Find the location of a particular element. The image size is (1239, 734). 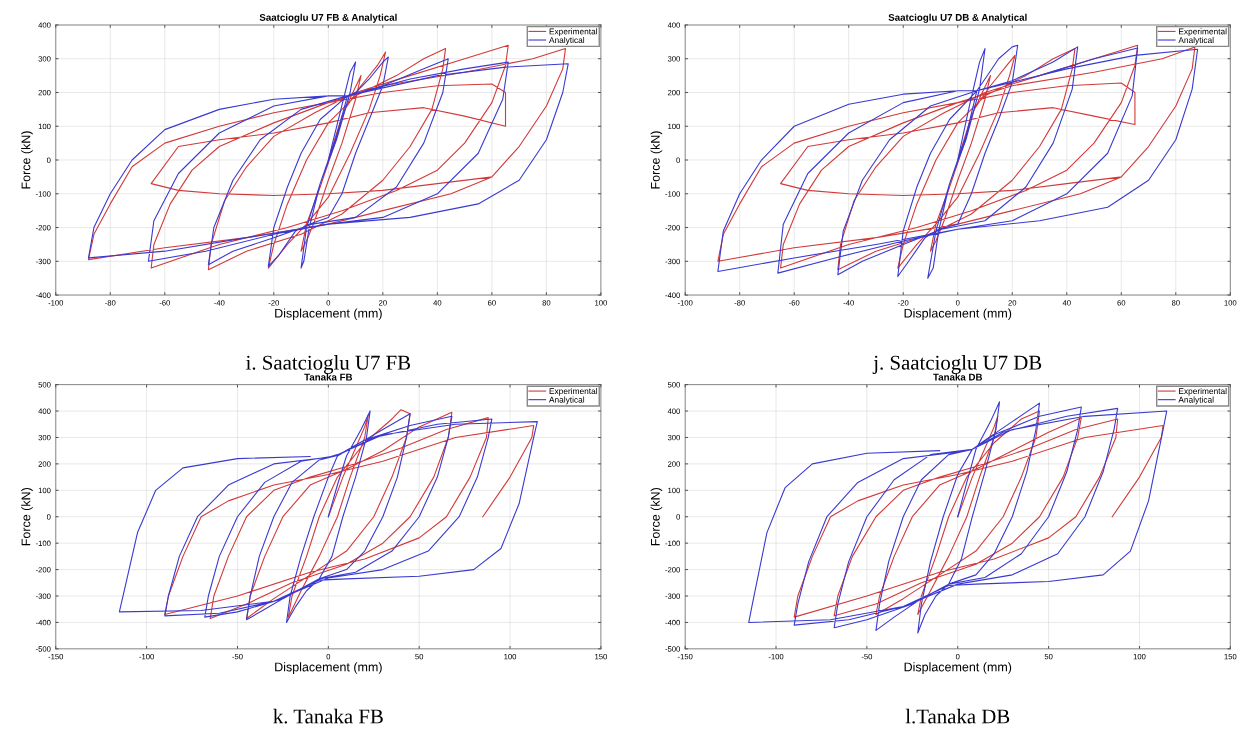

text: j. Saatcioglu U7 DB is located at coordinates (957, 364).